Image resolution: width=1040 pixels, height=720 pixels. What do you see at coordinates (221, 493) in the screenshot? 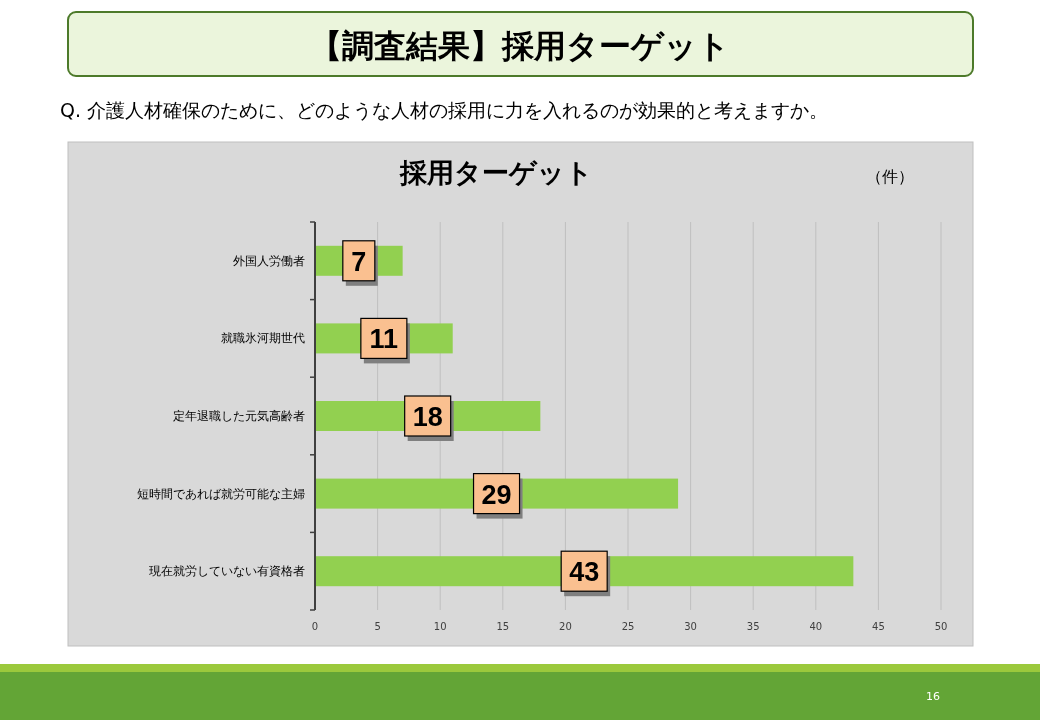
I see `y-tick-label: 短時間であれば就労可能な主婦` at bounding box center [221, 493].